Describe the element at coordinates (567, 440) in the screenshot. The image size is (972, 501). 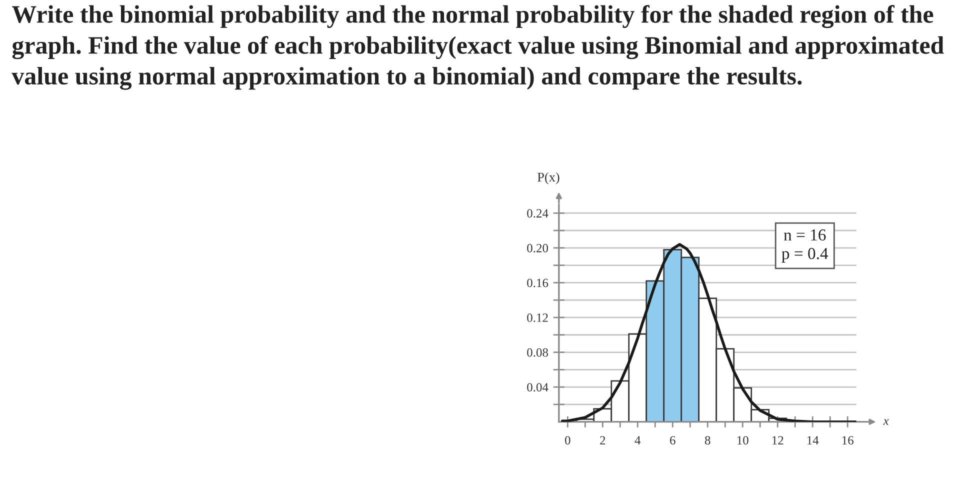
I see `x-tick-label: 0` at that location.